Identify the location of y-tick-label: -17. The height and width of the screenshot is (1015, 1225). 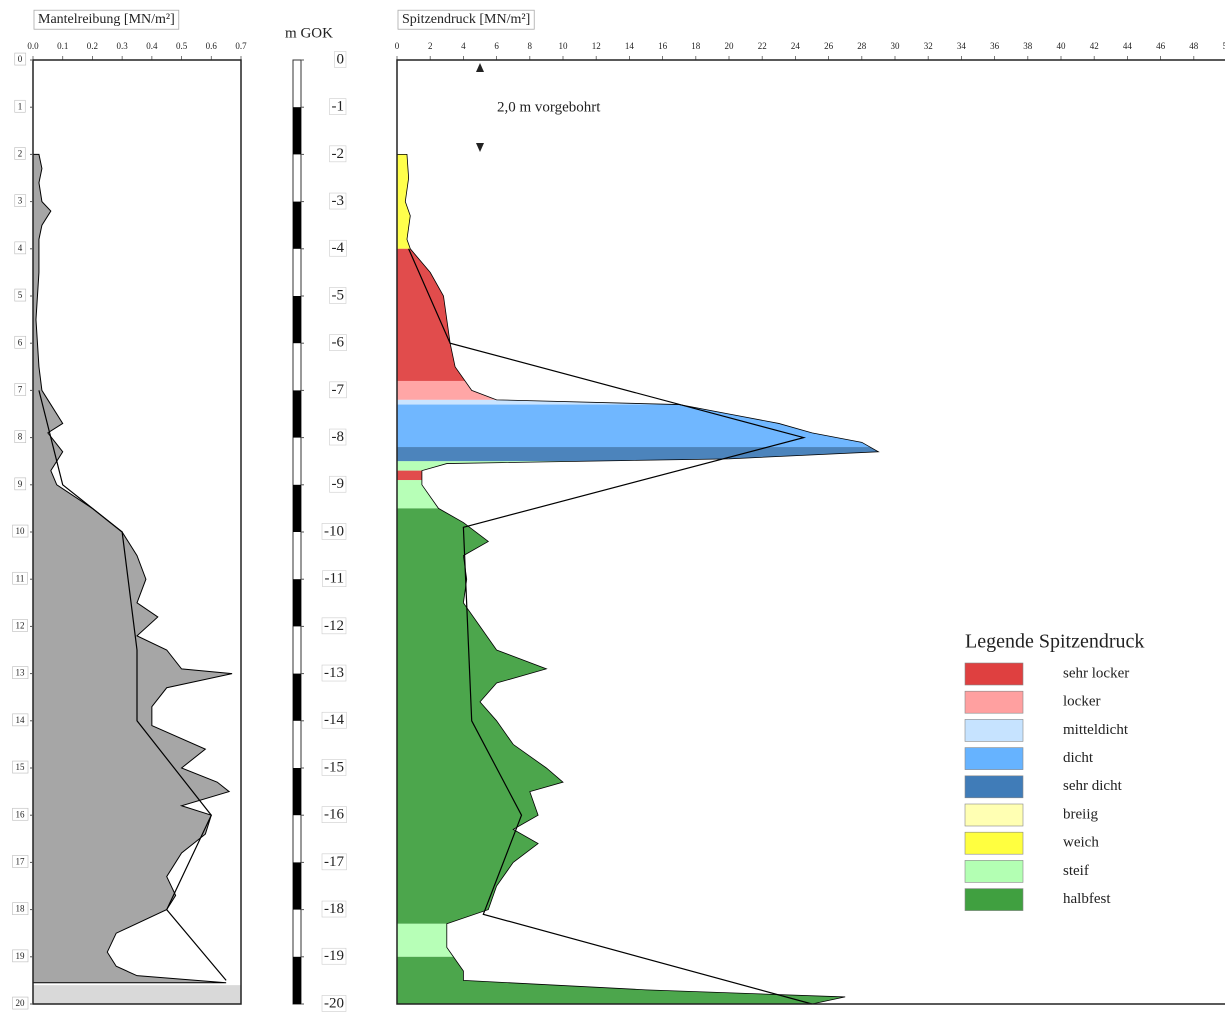
(334, 862).